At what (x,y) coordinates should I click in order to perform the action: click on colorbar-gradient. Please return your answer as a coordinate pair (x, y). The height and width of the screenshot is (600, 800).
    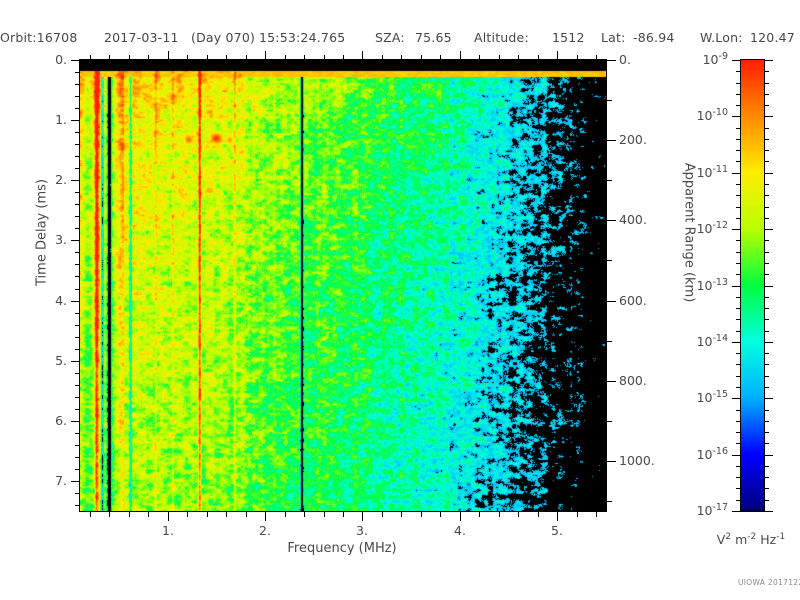
    Looking at the image, I should click on (752, 285).